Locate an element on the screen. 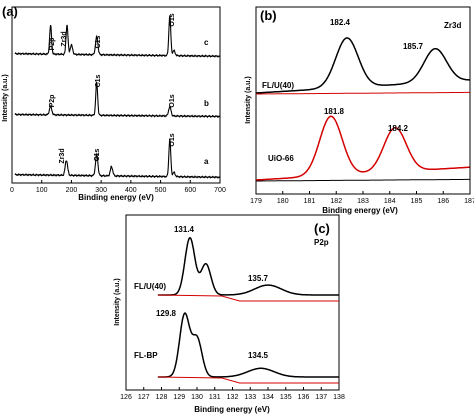 The height and width of the screenshot is (416, 474). x-tick-label: 129 is located at coordinates (179, 397).